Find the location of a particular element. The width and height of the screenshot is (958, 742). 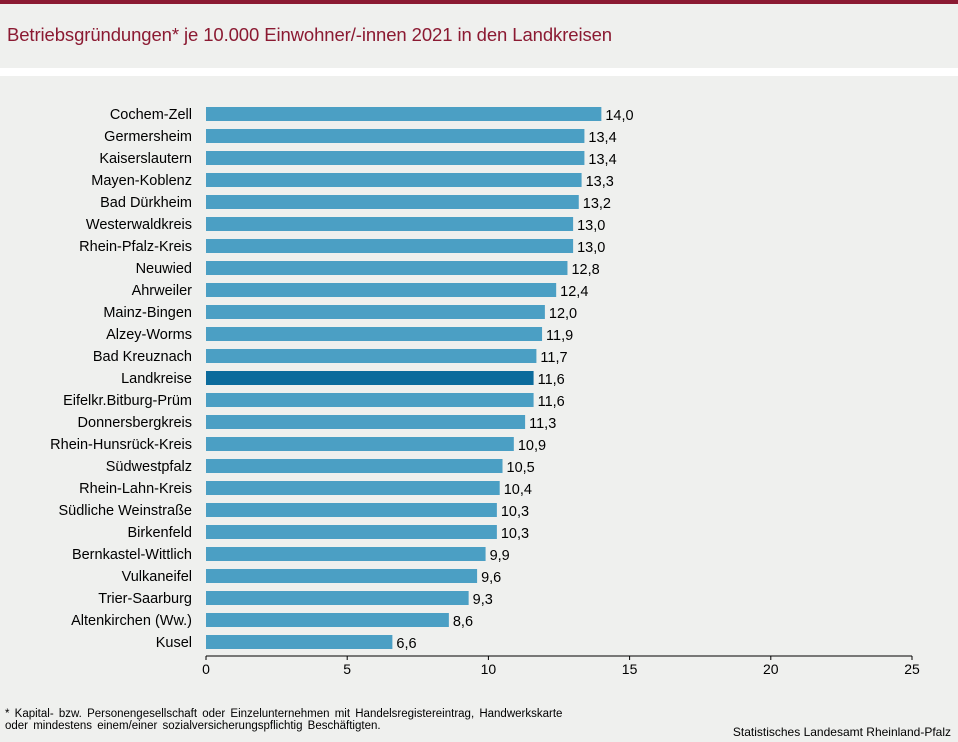

bar-highlight is located at coordinates (370, 378).